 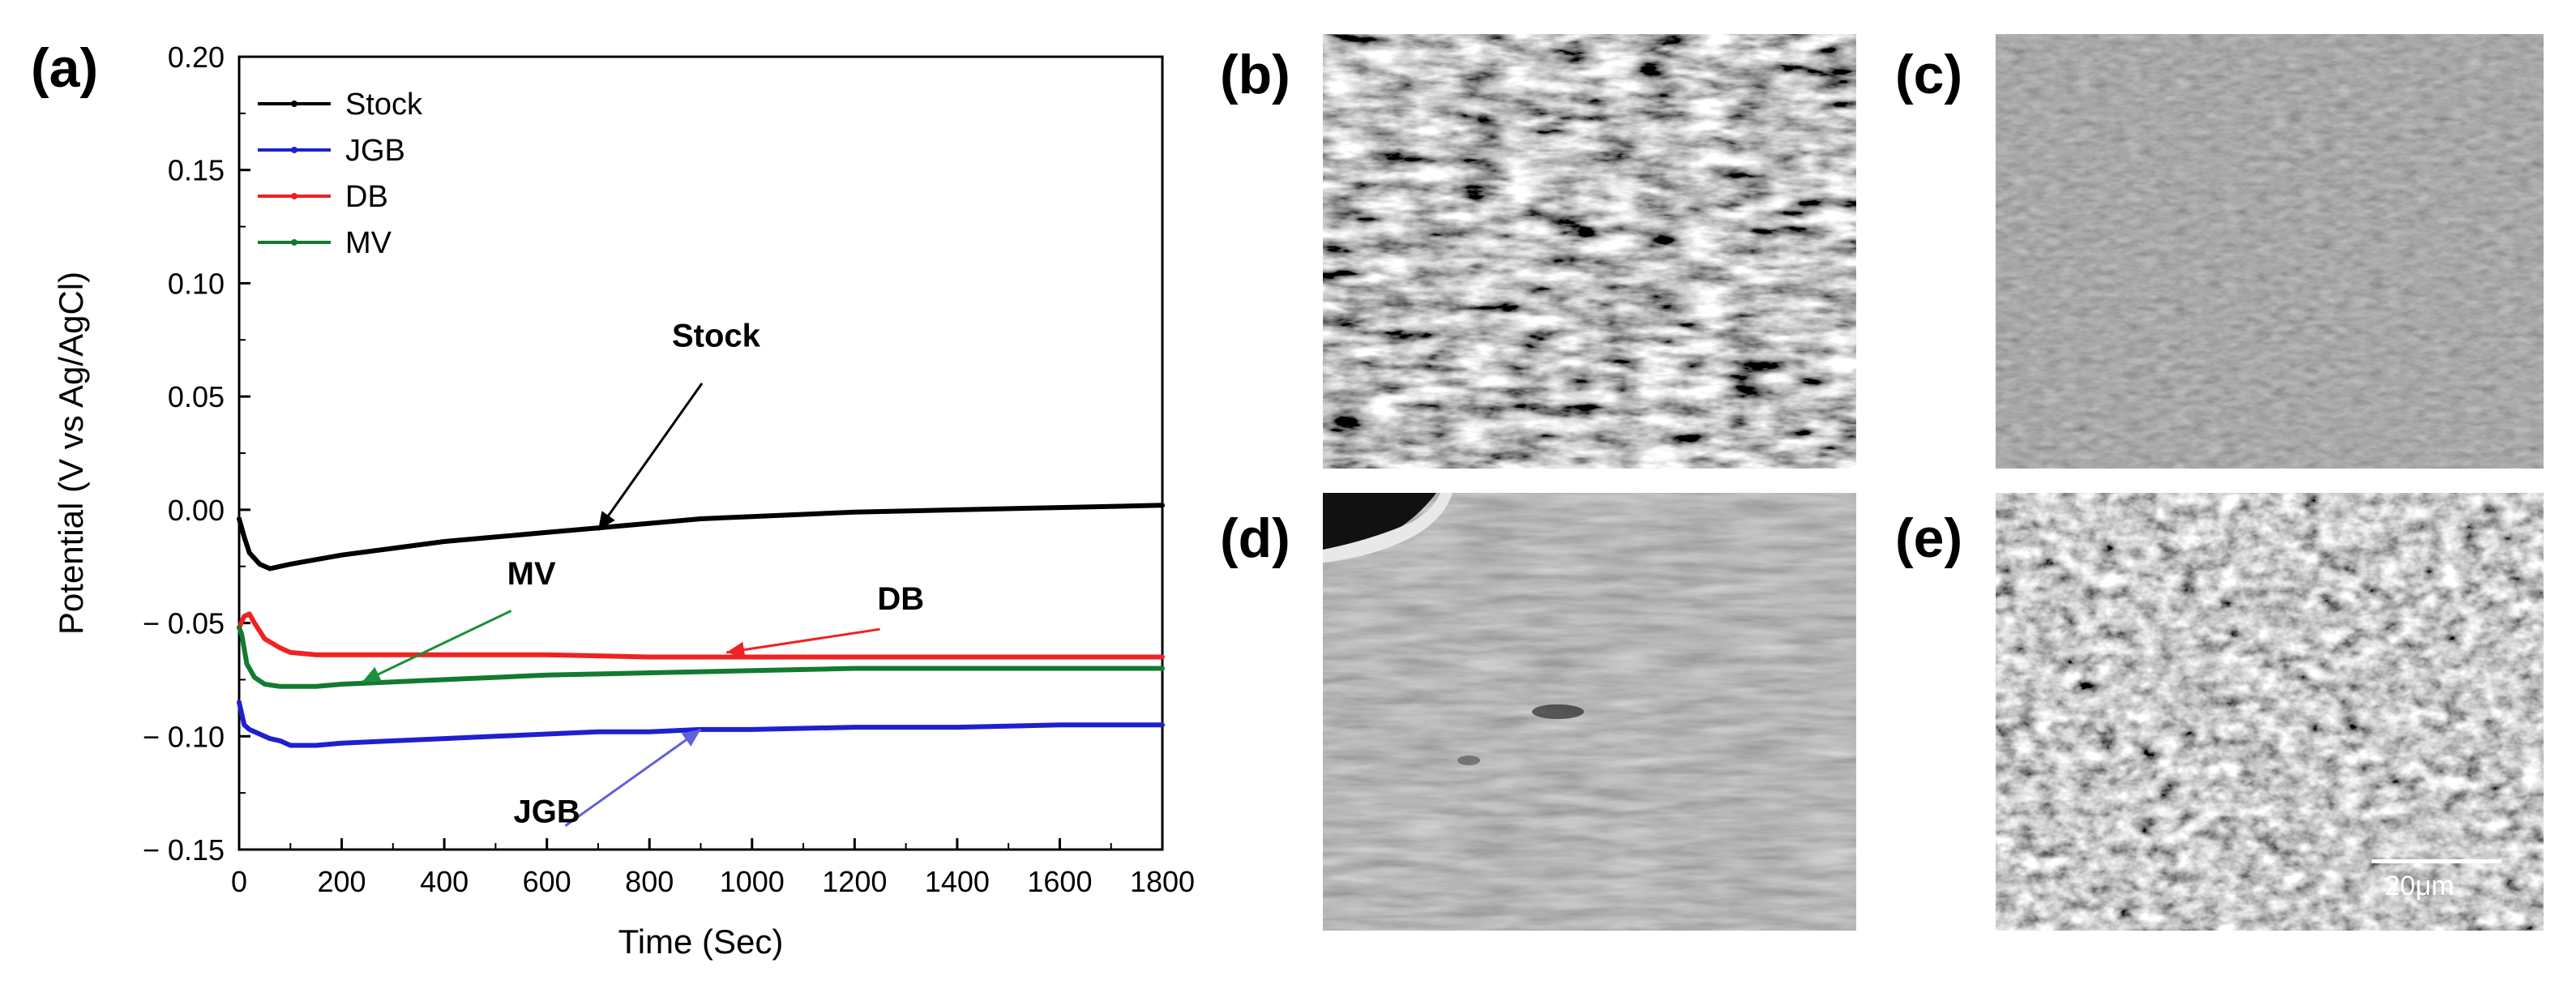 I want to click on annotation-arrowhead-stock, so click(x=606, y=521).